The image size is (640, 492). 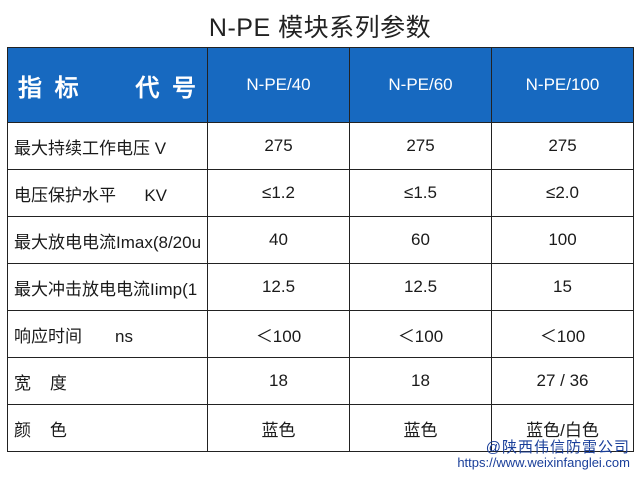 I want to click on table-row: 响应时间 ns ＜100 ＜100 ＜100, so click(x=320, y=334).